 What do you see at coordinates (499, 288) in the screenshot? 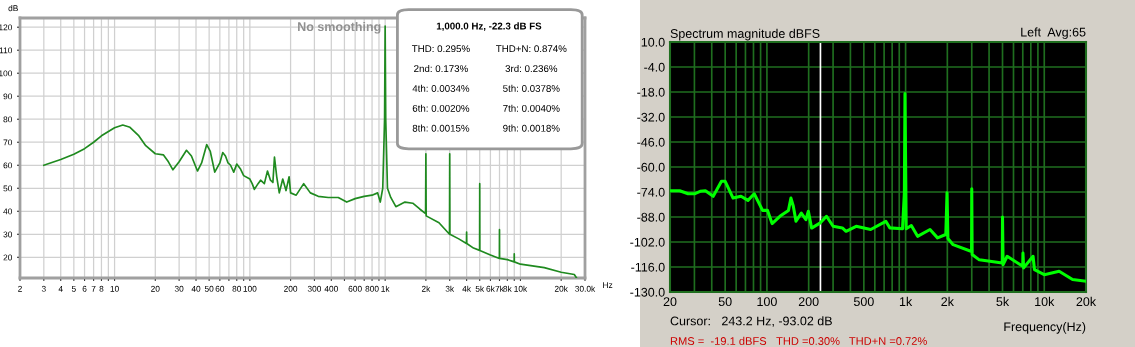
I see `x-tick-label: 7k` at bounding box center [499, 288].